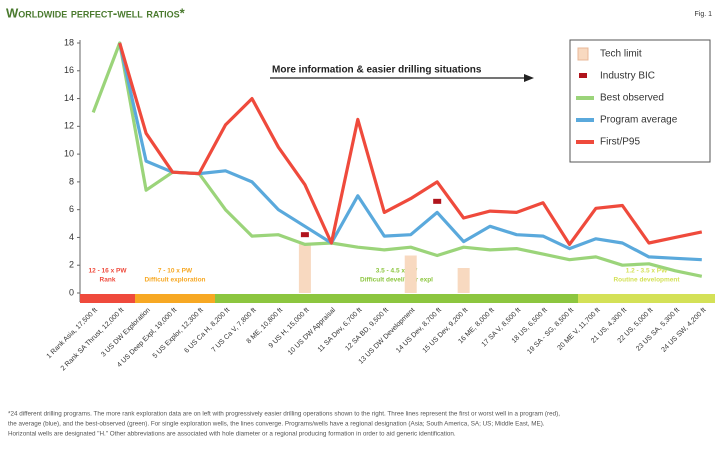 Image resolution: width=720 pixels, height=454 pixels. Describe the element at coordinates (69, 153) in the screenshot. I see `y-tick-label: 10` at that location.